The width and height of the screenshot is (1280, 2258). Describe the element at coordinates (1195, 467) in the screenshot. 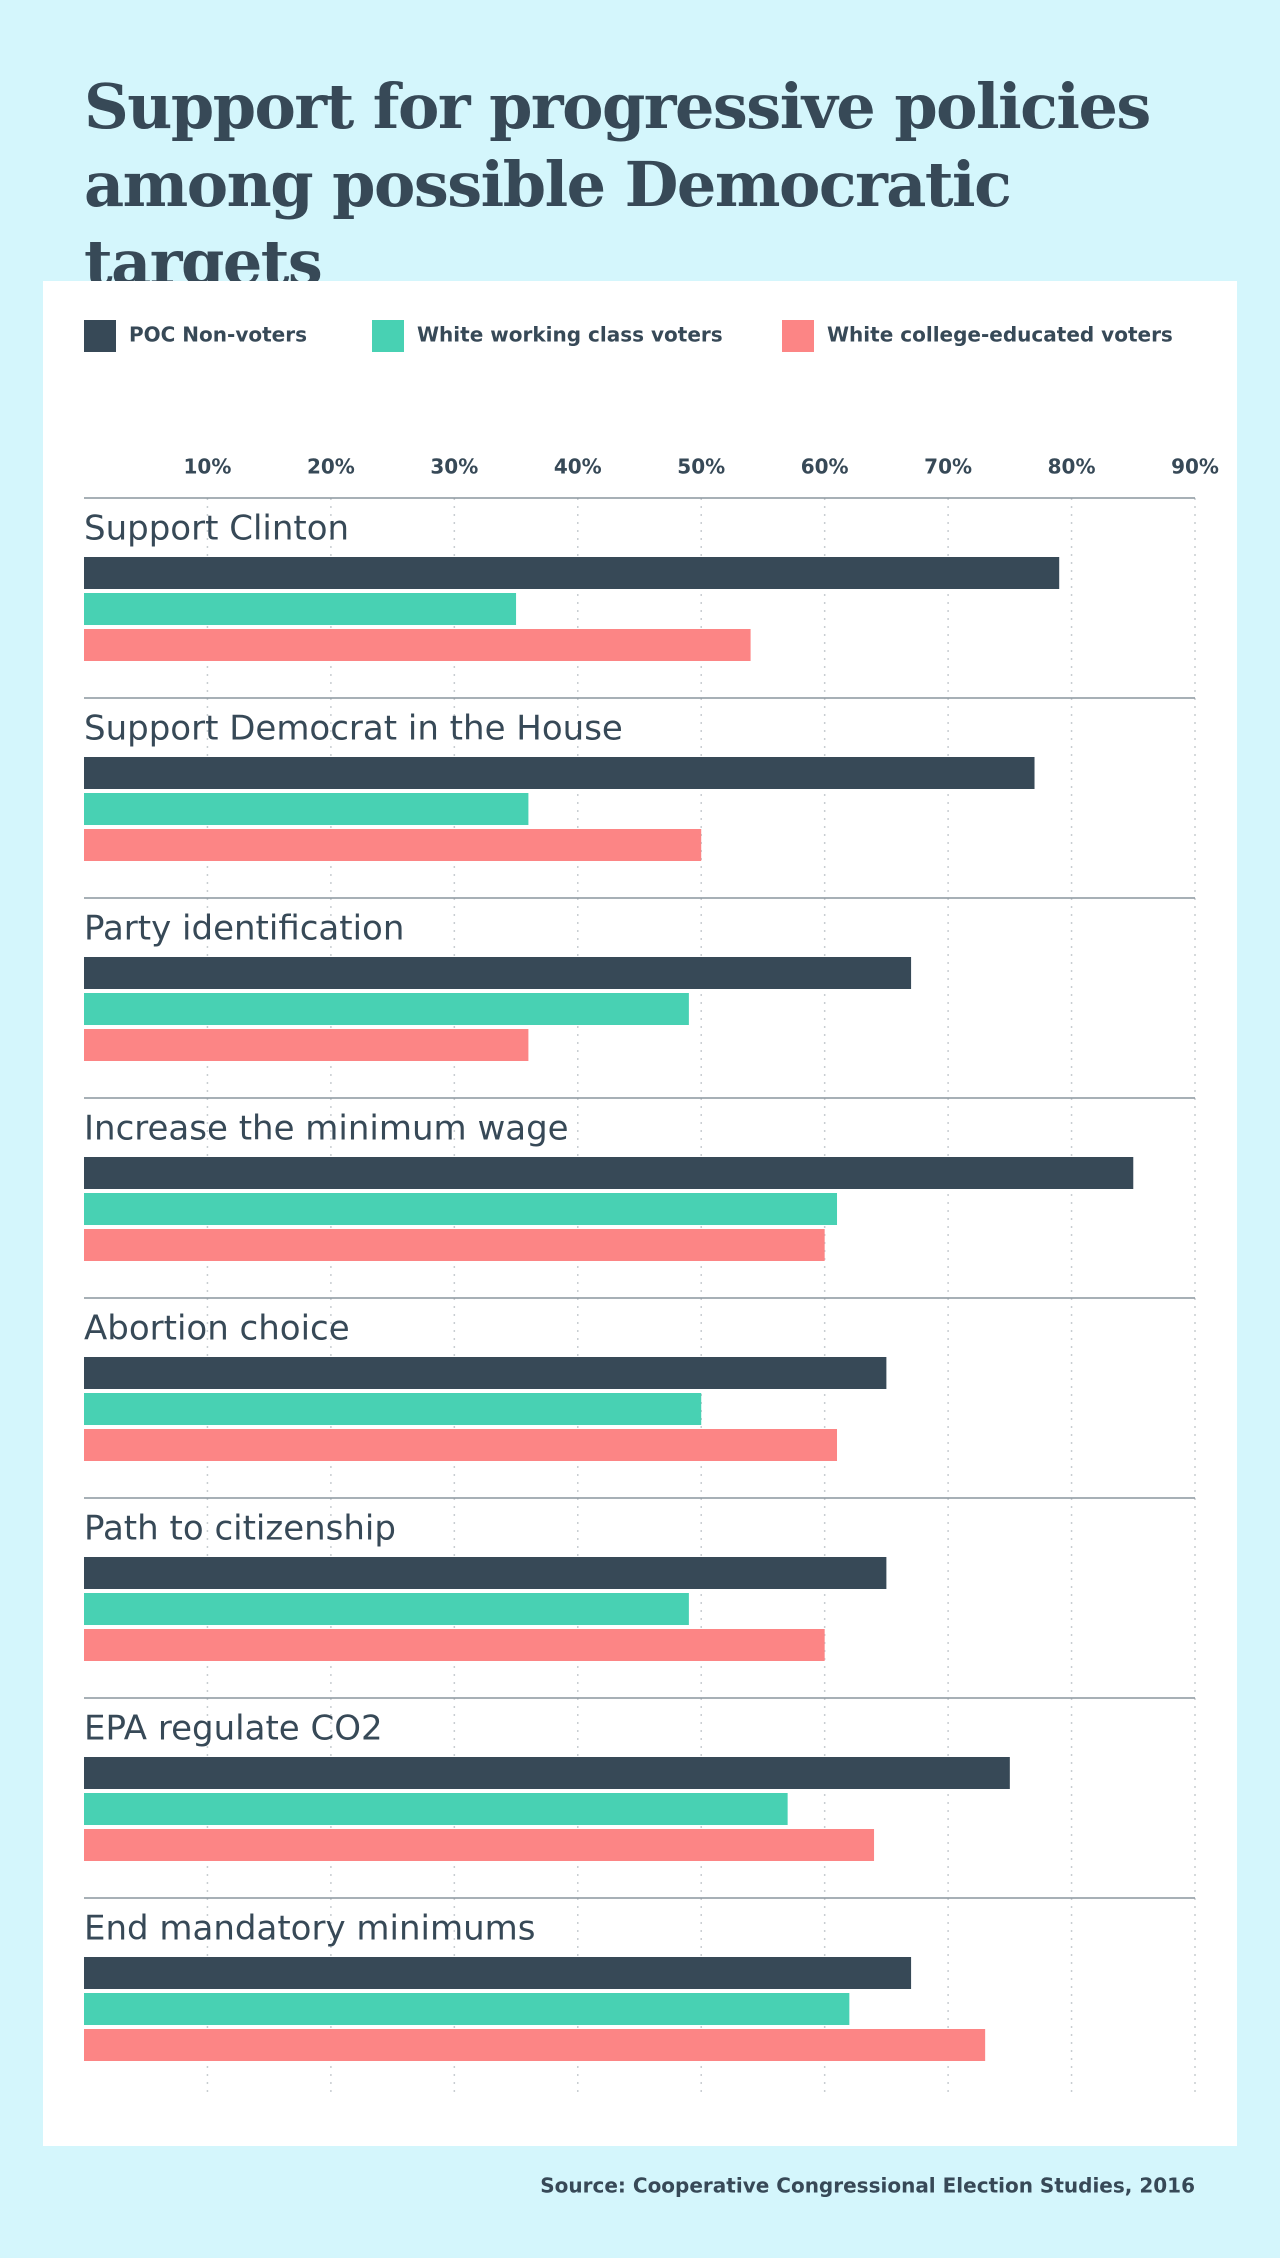

I see `x-tick-label: 90%` at that location.